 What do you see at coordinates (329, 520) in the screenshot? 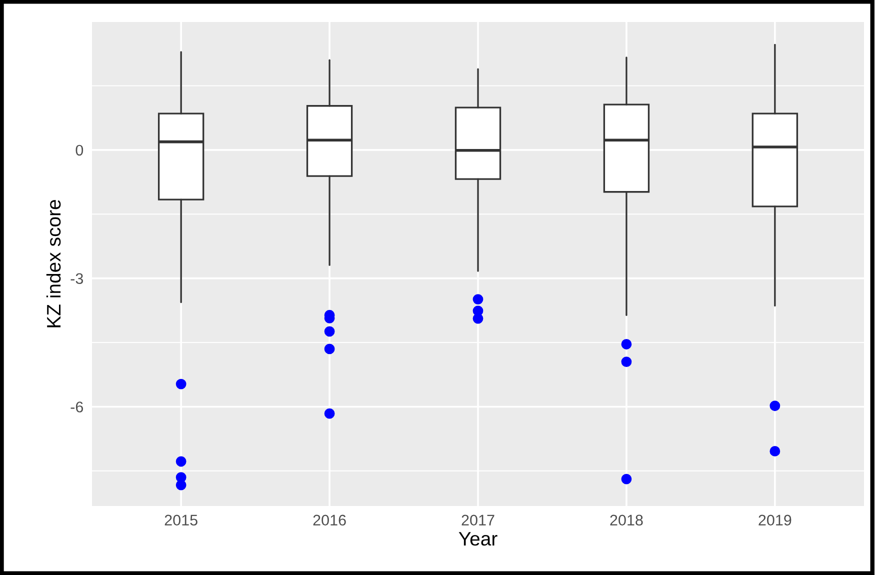
I see `x-tick-label: 2016` at bounding box center [329, 520].